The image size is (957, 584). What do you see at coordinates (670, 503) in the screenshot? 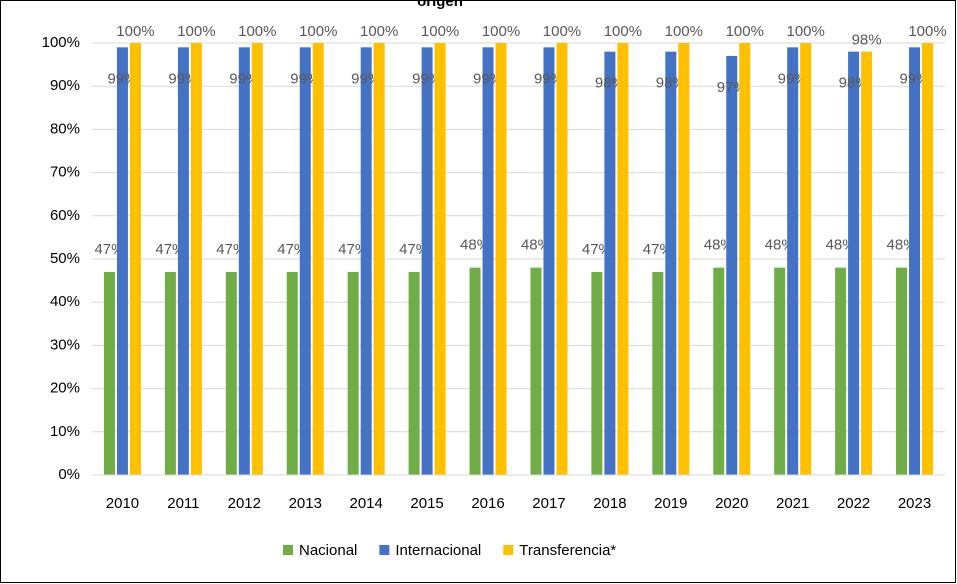
I see `x-tick-label: 2019` at bounding box center [670, 503].